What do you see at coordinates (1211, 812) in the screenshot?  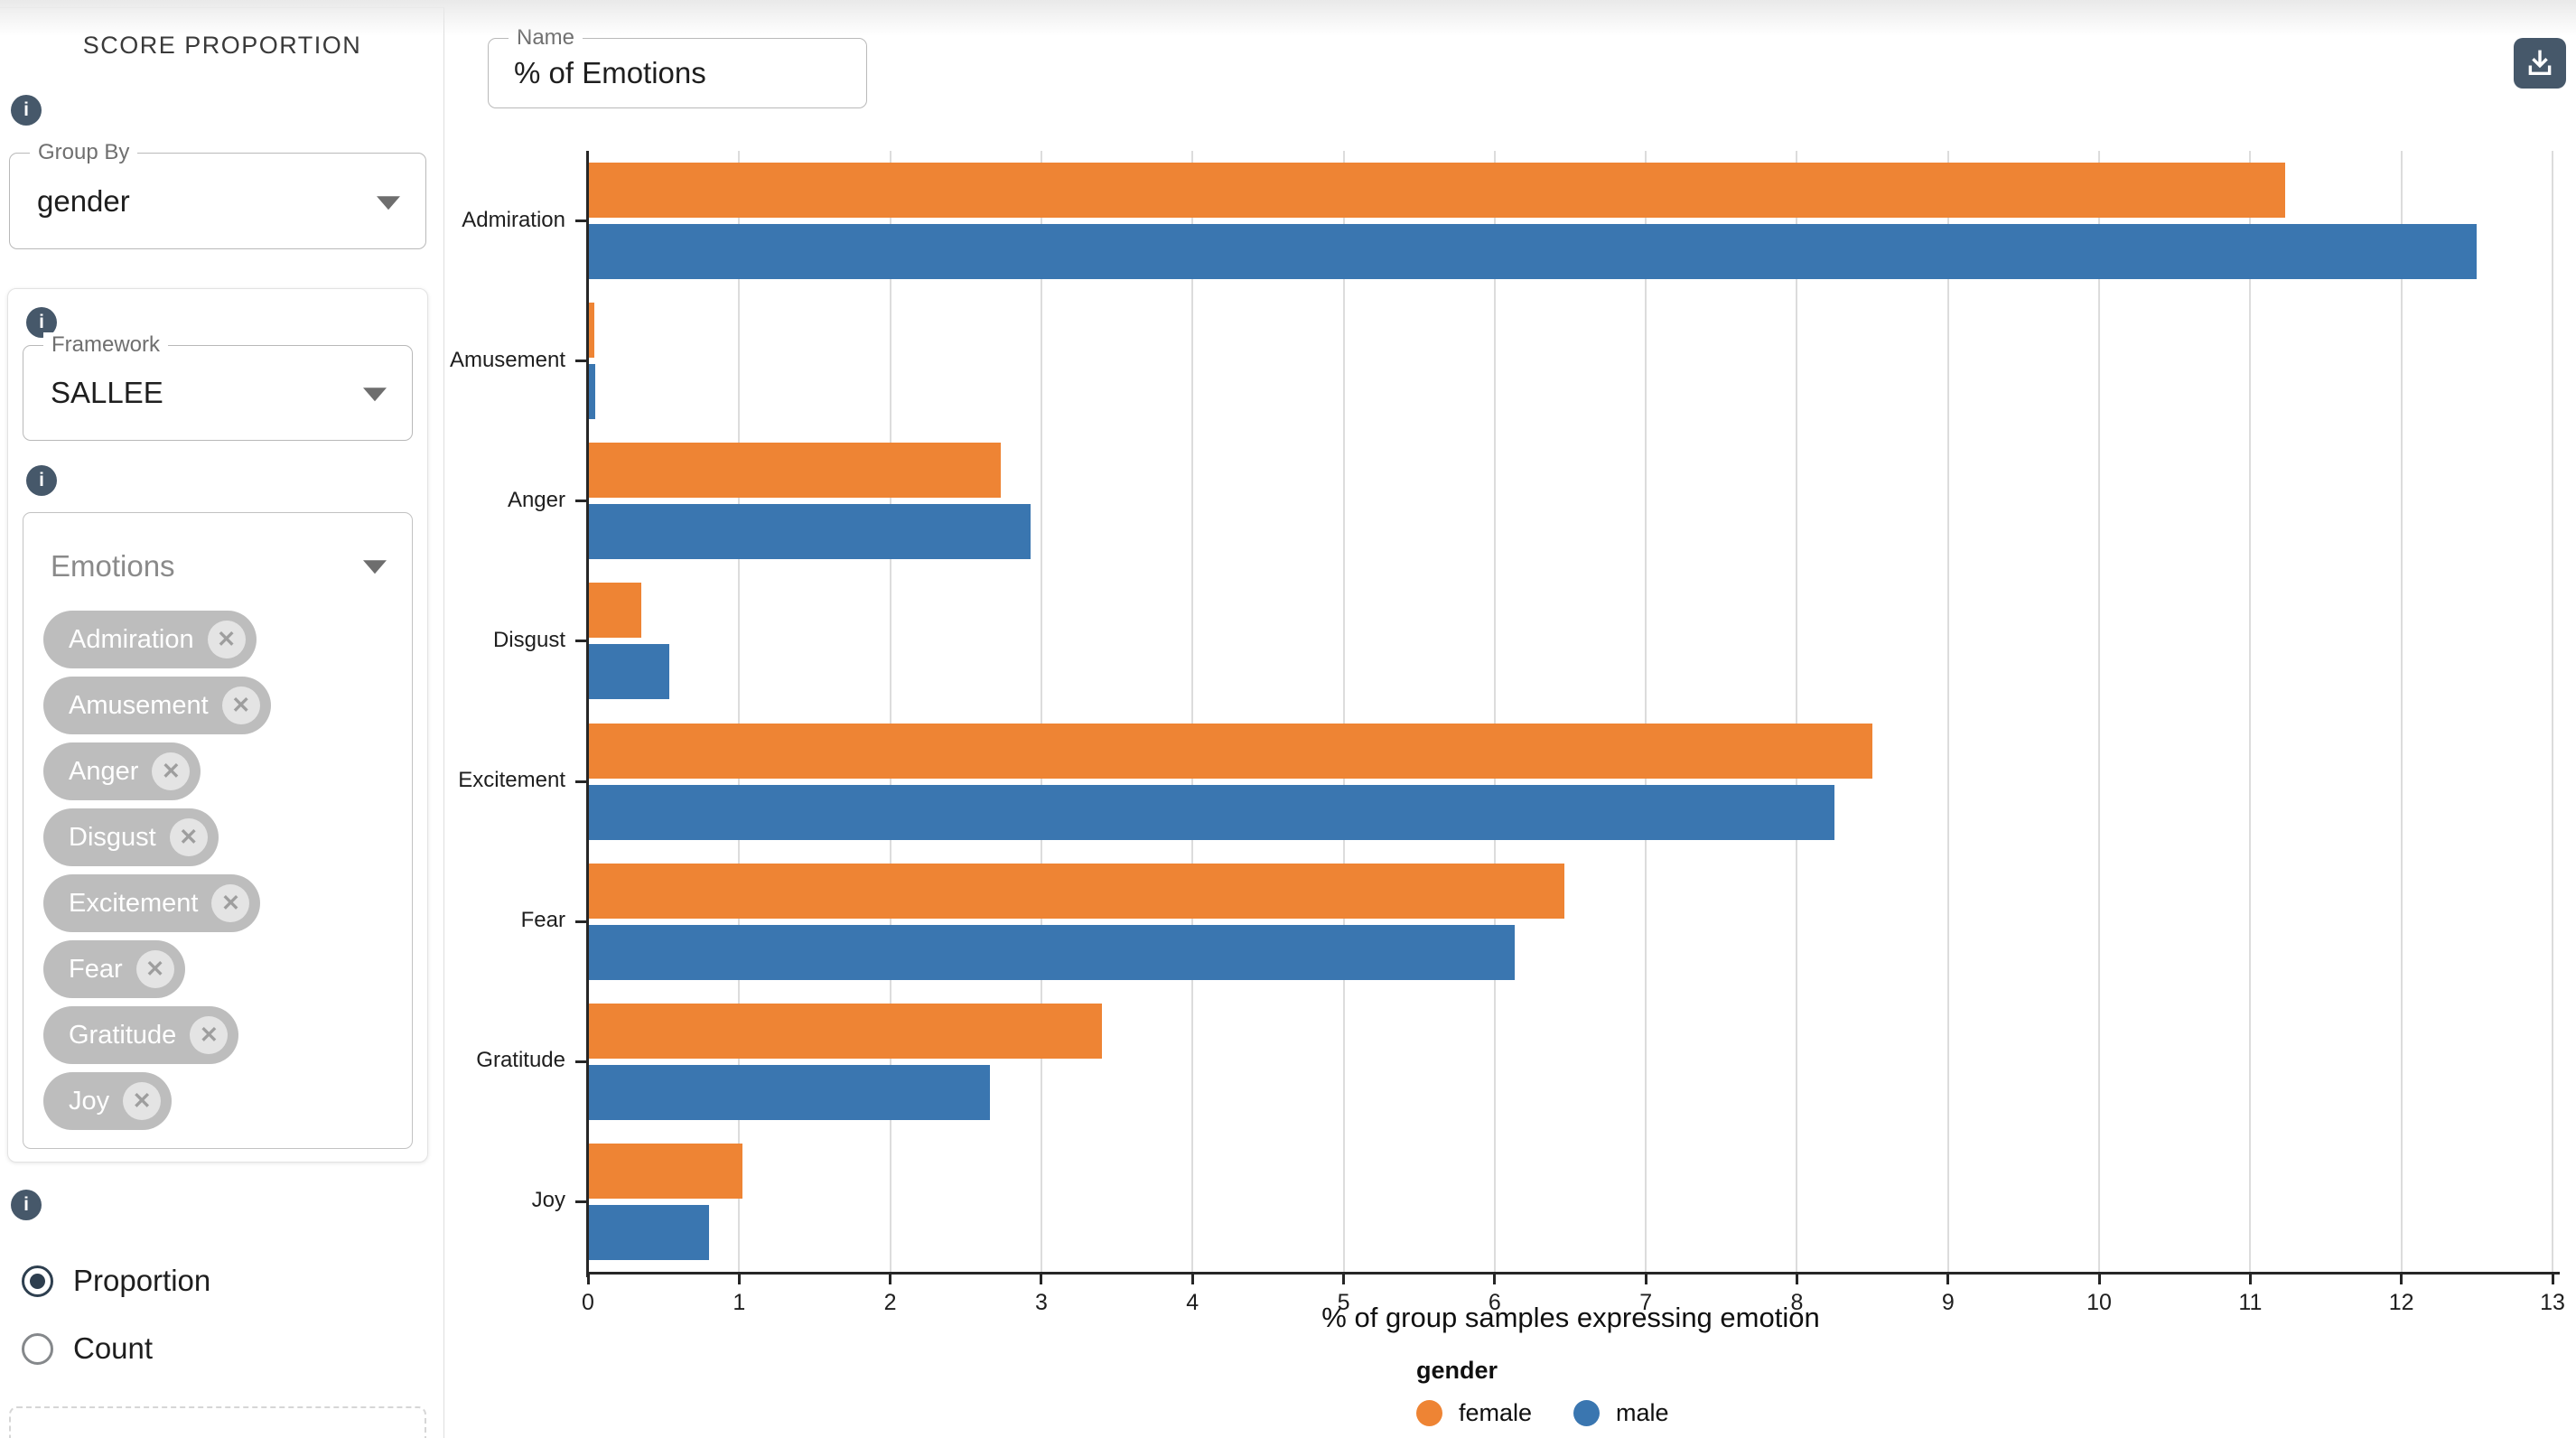 I see `bar-excitement-male` at bounding box center [1211, 812].